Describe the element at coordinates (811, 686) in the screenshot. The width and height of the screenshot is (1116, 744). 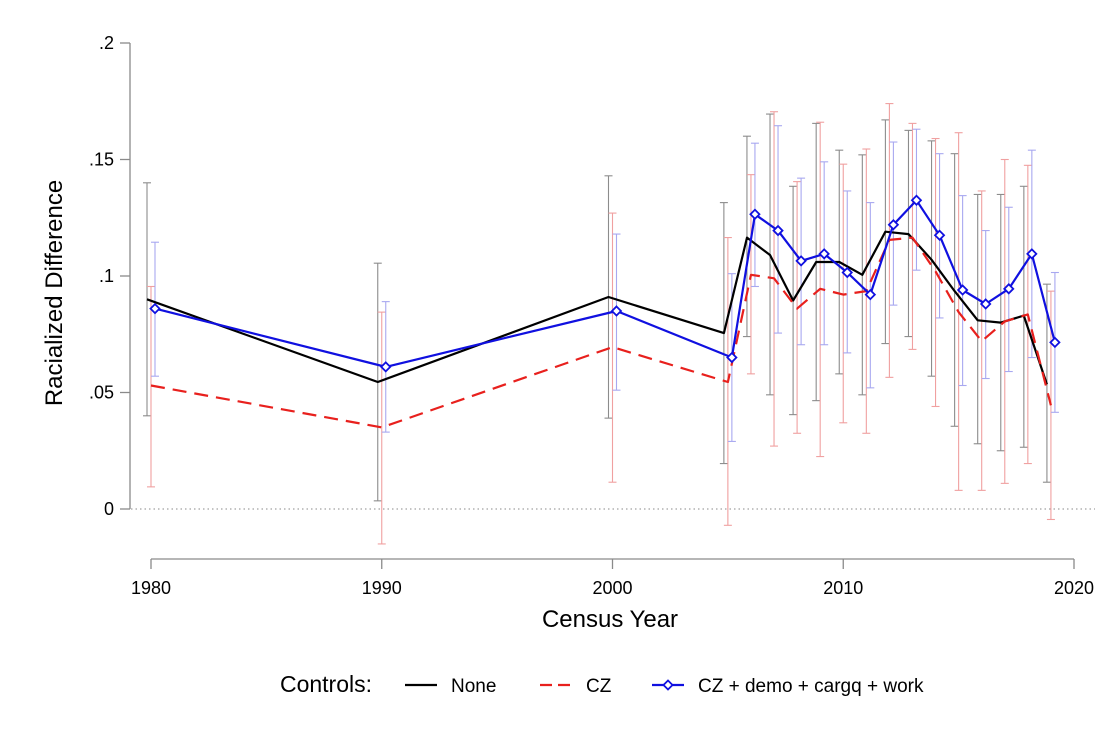
I see `legend-label-cz-demo-cargq-work: CZ + demo + cargq + work` at that location.